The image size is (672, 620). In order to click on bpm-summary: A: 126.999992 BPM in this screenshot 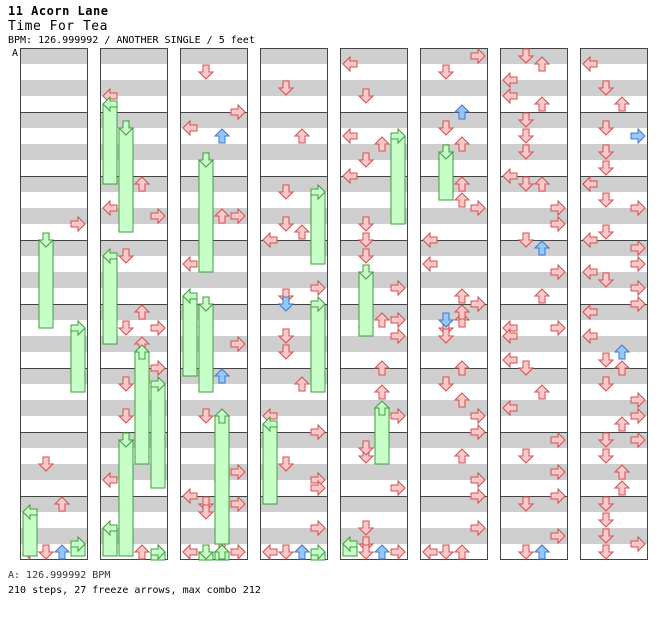, I will do `click(59, 575)`.